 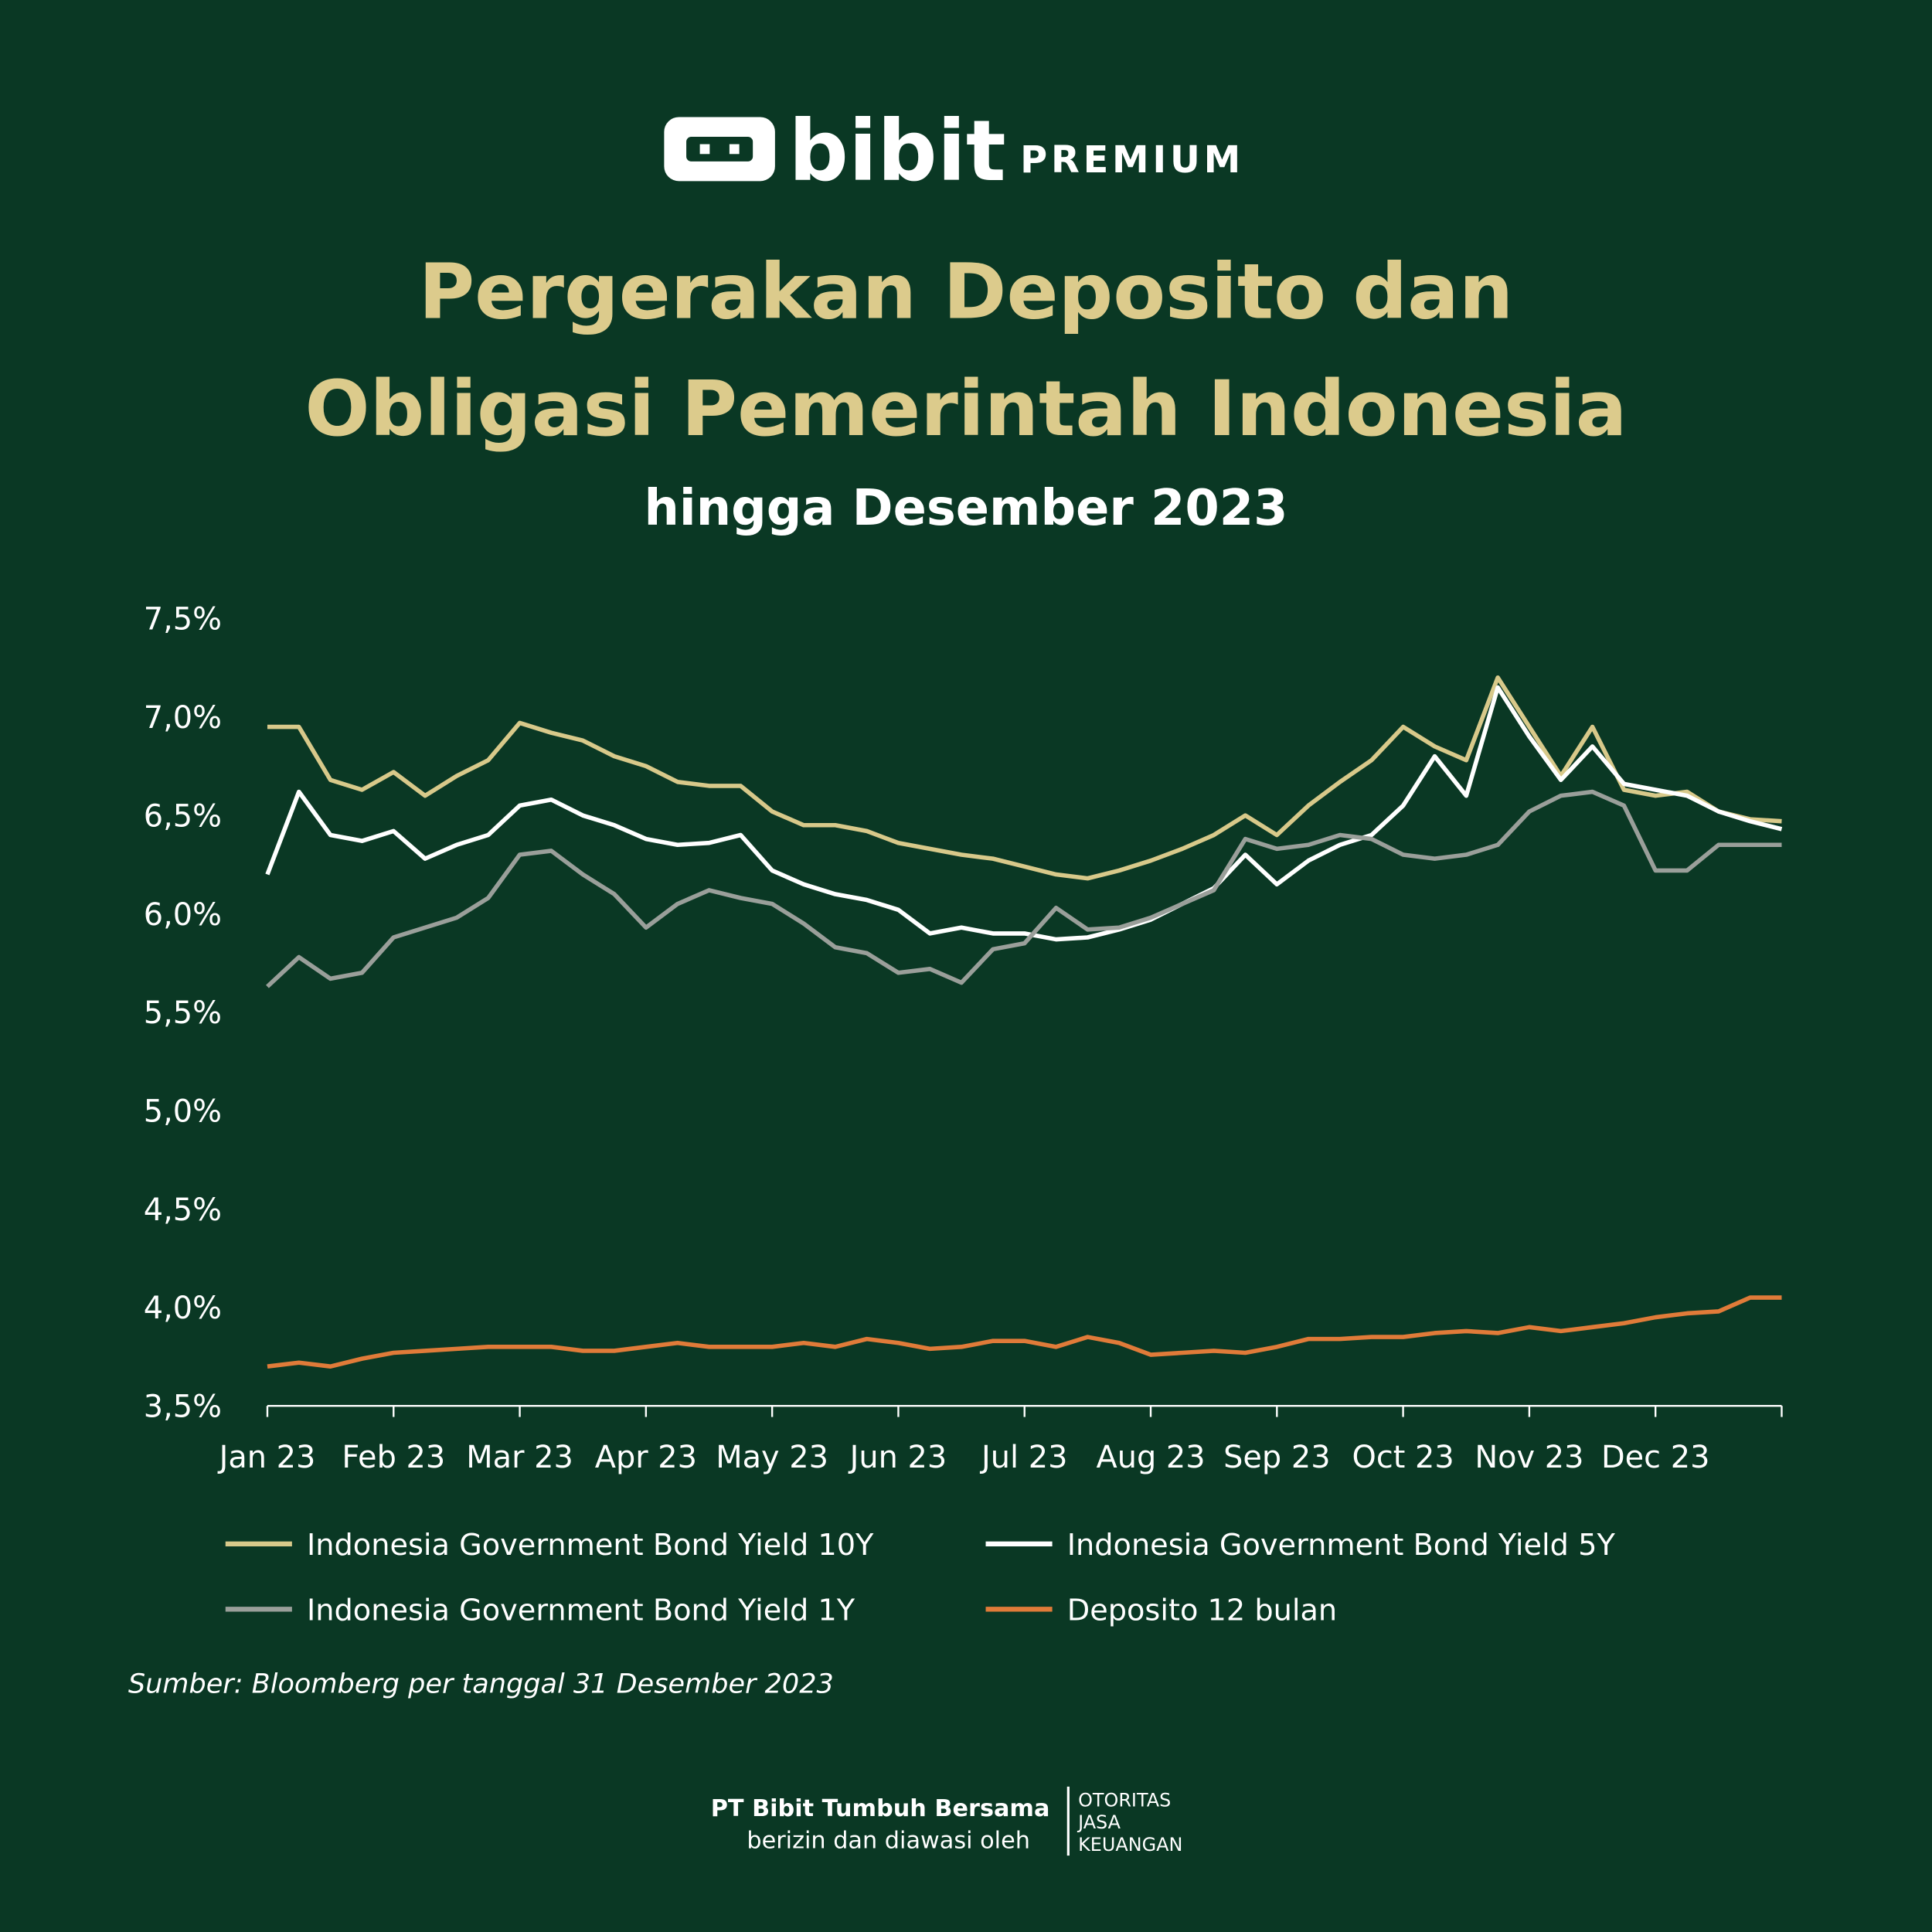 What do you see at coordinates (1130, 1844) in the screenshot?
I see `regulator: KEUANGAN` at bounding box center [1130, 1844].